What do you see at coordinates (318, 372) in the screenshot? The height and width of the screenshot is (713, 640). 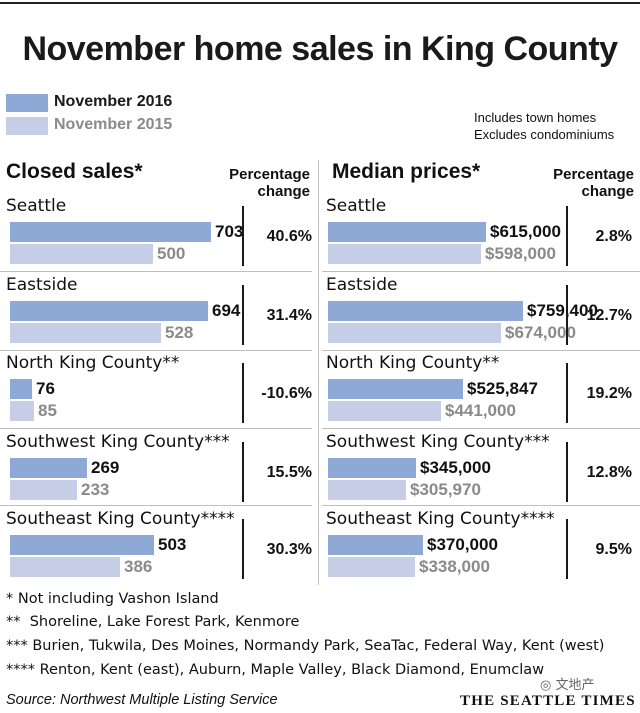 I see `panel-divider` at bounding box center [318, 372].